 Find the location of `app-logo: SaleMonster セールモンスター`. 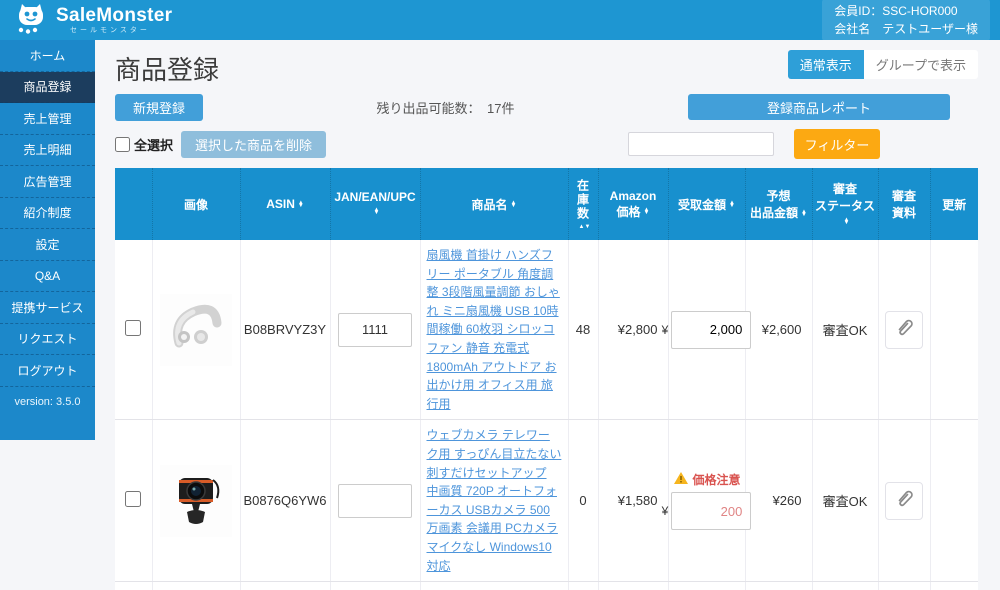

app-logo: SaleMonster セールモンスター is located at coordinates (93, 20).